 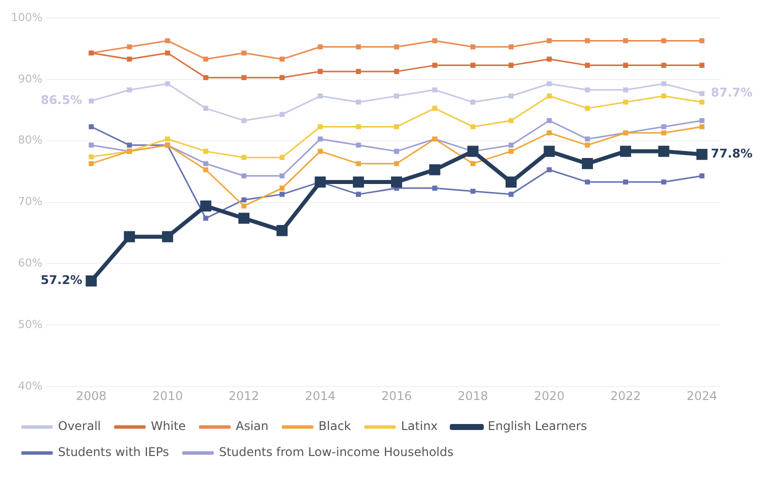 I want to click on y-tick-label: 70%, so click(x=30, y=201).